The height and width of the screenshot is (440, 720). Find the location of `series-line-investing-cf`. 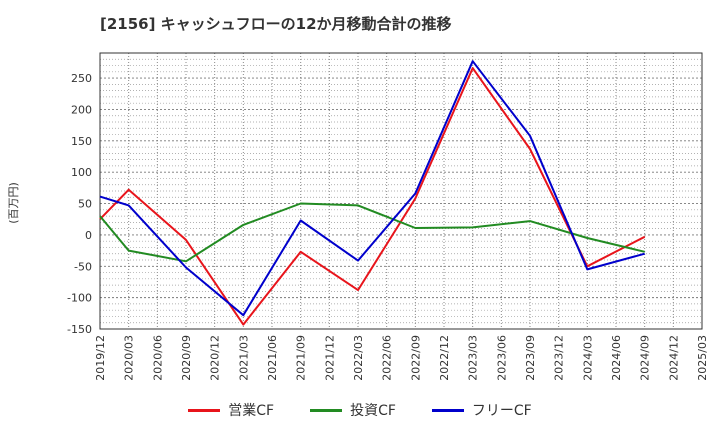

series-line-investing-cf is located at coordinates (372, 232).